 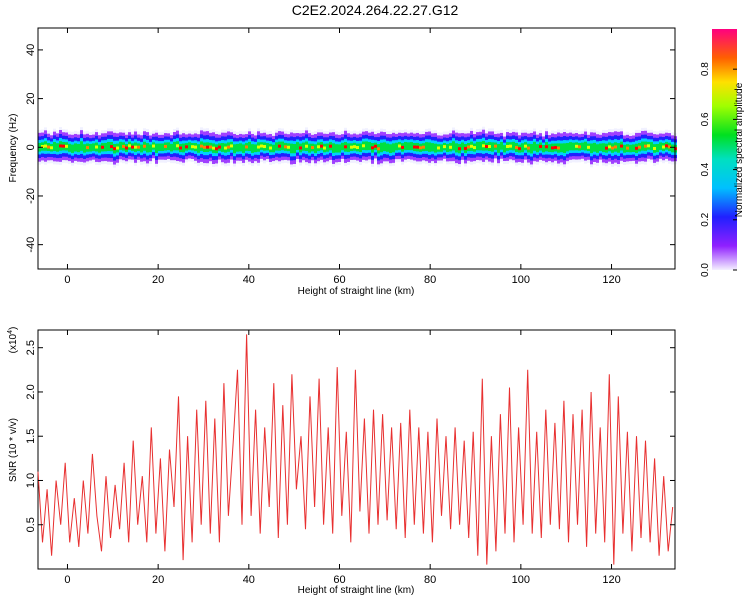 What do you see at coordinates (705, 119) in the screenshot?
I see `colorbar-tick-label: 0.6` at bounding box center [705, 119].